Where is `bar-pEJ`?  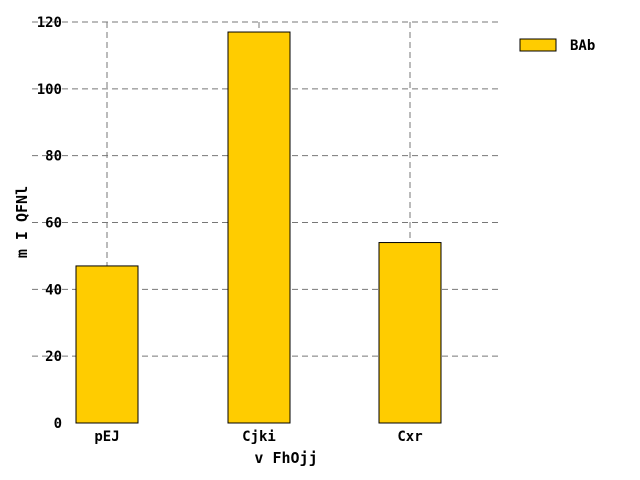
bar-pEJ is located at coordinates (107, 344).